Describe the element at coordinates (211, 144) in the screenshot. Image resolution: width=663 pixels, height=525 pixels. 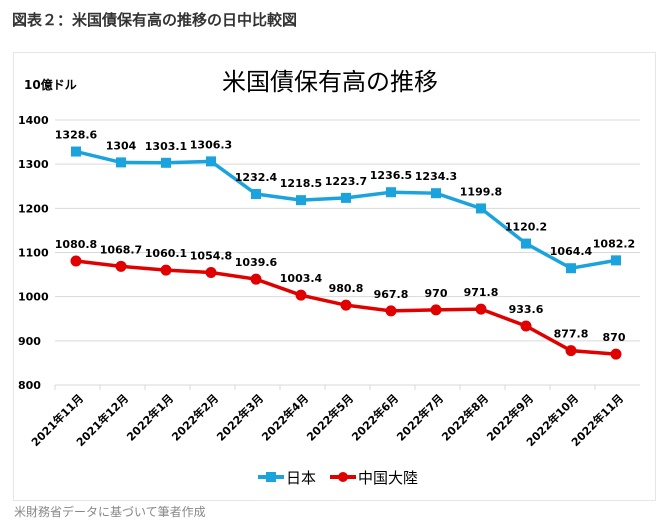
I see `data-label: 1306.3` at that location.